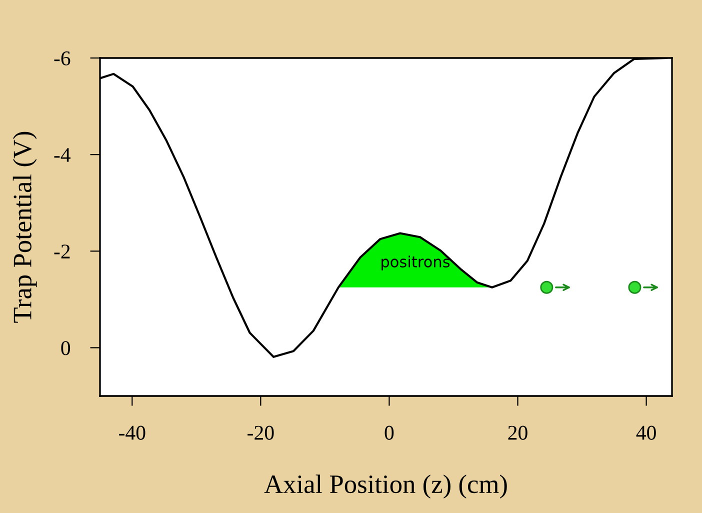  I want to click on y-tick-label: -6, so click(62, 58).